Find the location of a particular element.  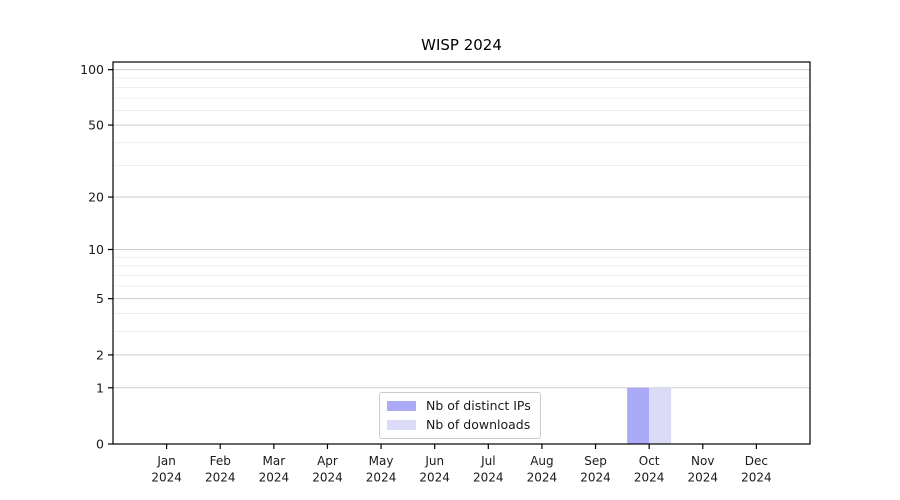

y-axis-ticks: 0 1 2 5 10 20 50 100 is located at coordinates (96, 257).